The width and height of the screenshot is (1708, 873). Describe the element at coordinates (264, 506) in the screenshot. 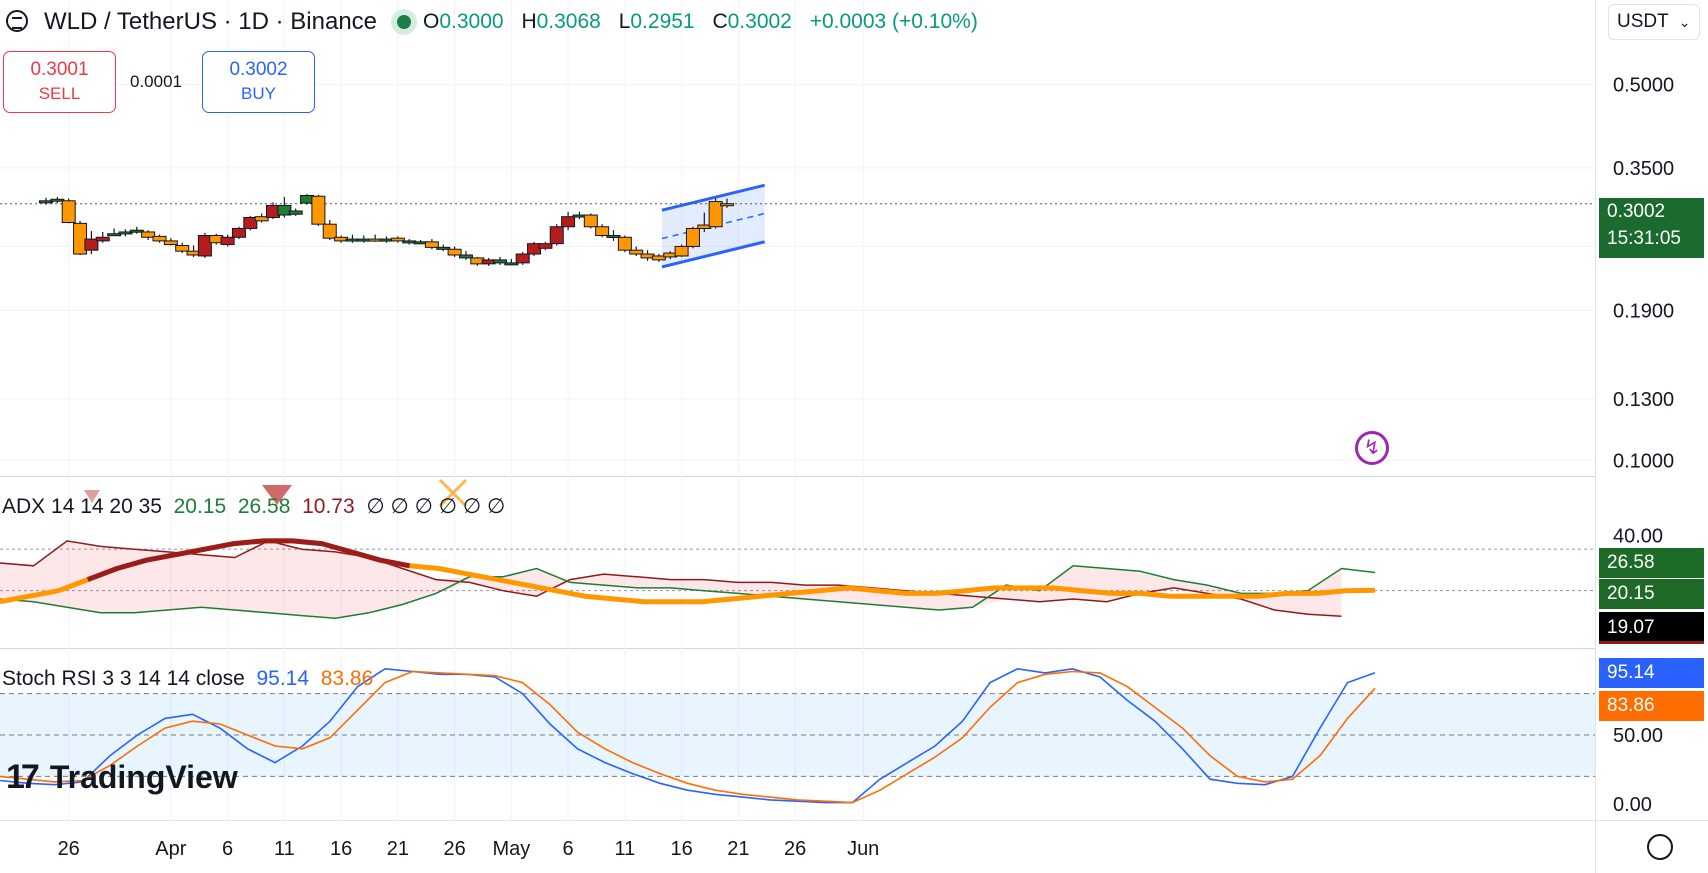

I see `adx-legend-v2: 26.58` at that location.